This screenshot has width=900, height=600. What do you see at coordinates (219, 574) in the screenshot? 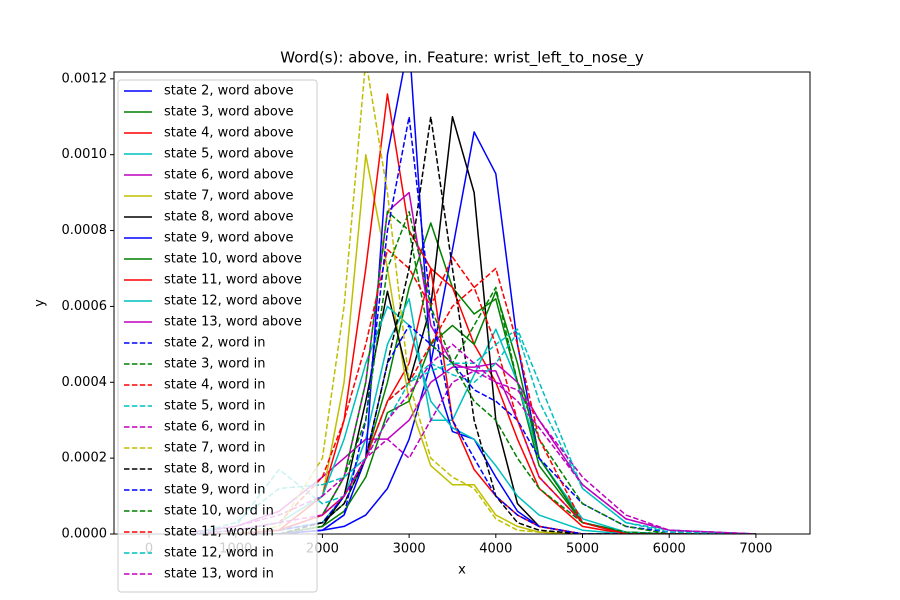
I see `legend-label: state 13, word in` at bounding box center [219, 574].